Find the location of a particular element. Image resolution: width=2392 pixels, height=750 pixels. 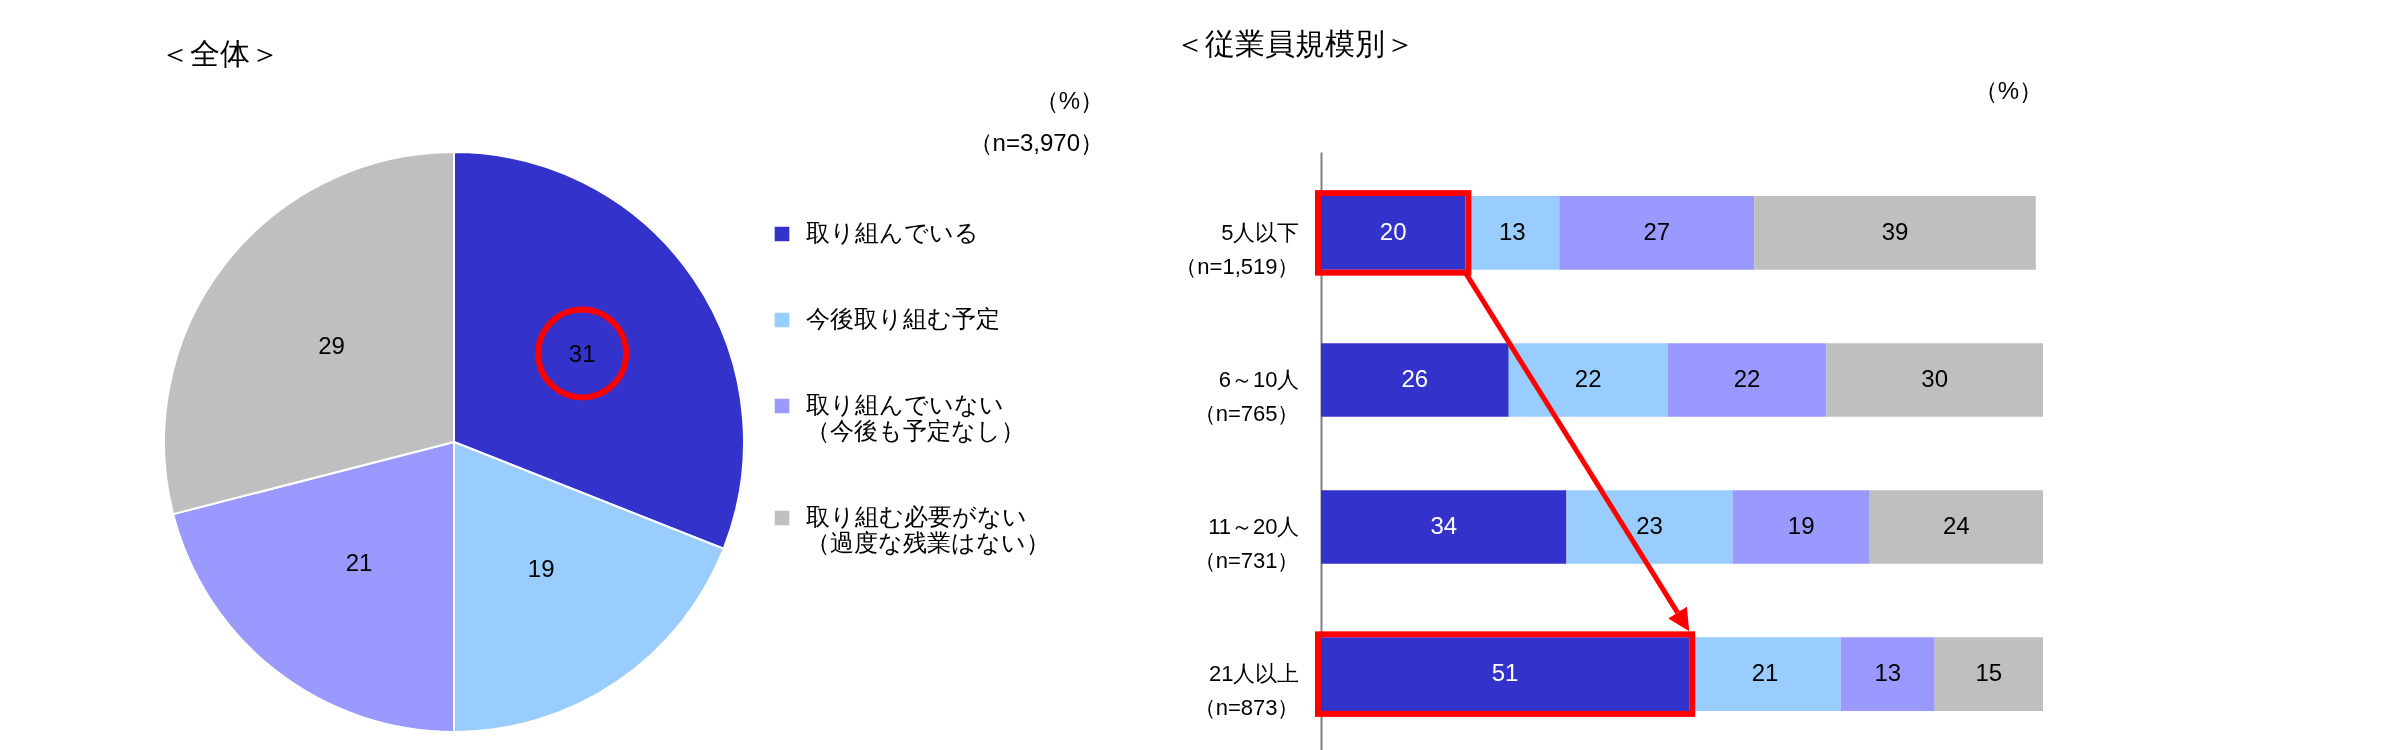

data-label: 39 is located at coordinates (1895, 231).